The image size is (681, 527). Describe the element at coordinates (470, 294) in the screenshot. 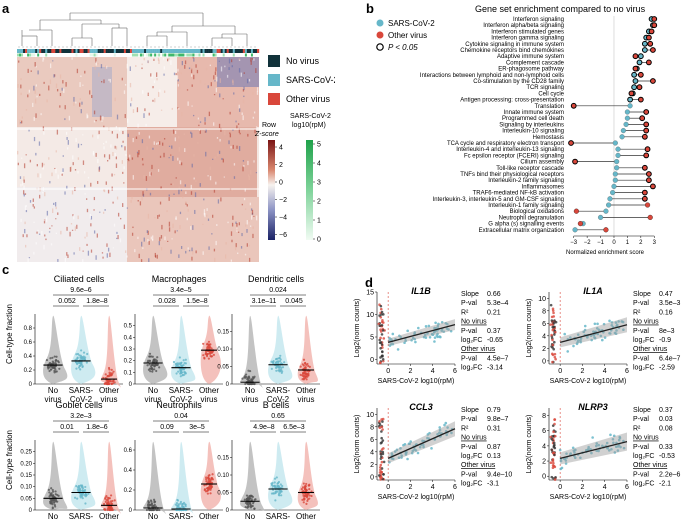

I see `stats-label: Slope` at that location.